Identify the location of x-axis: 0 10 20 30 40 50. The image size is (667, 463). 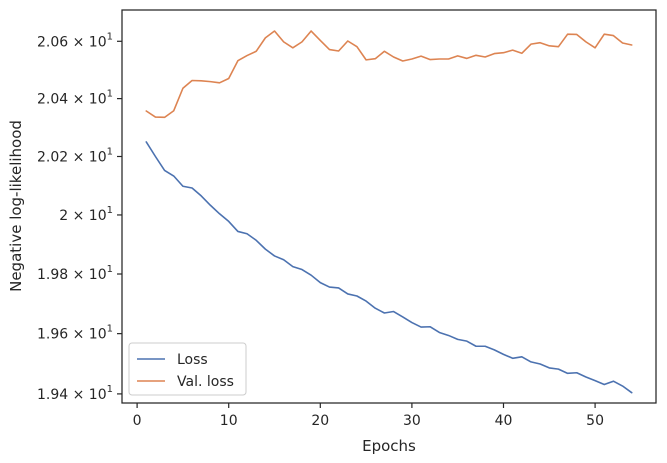
(368, 416).